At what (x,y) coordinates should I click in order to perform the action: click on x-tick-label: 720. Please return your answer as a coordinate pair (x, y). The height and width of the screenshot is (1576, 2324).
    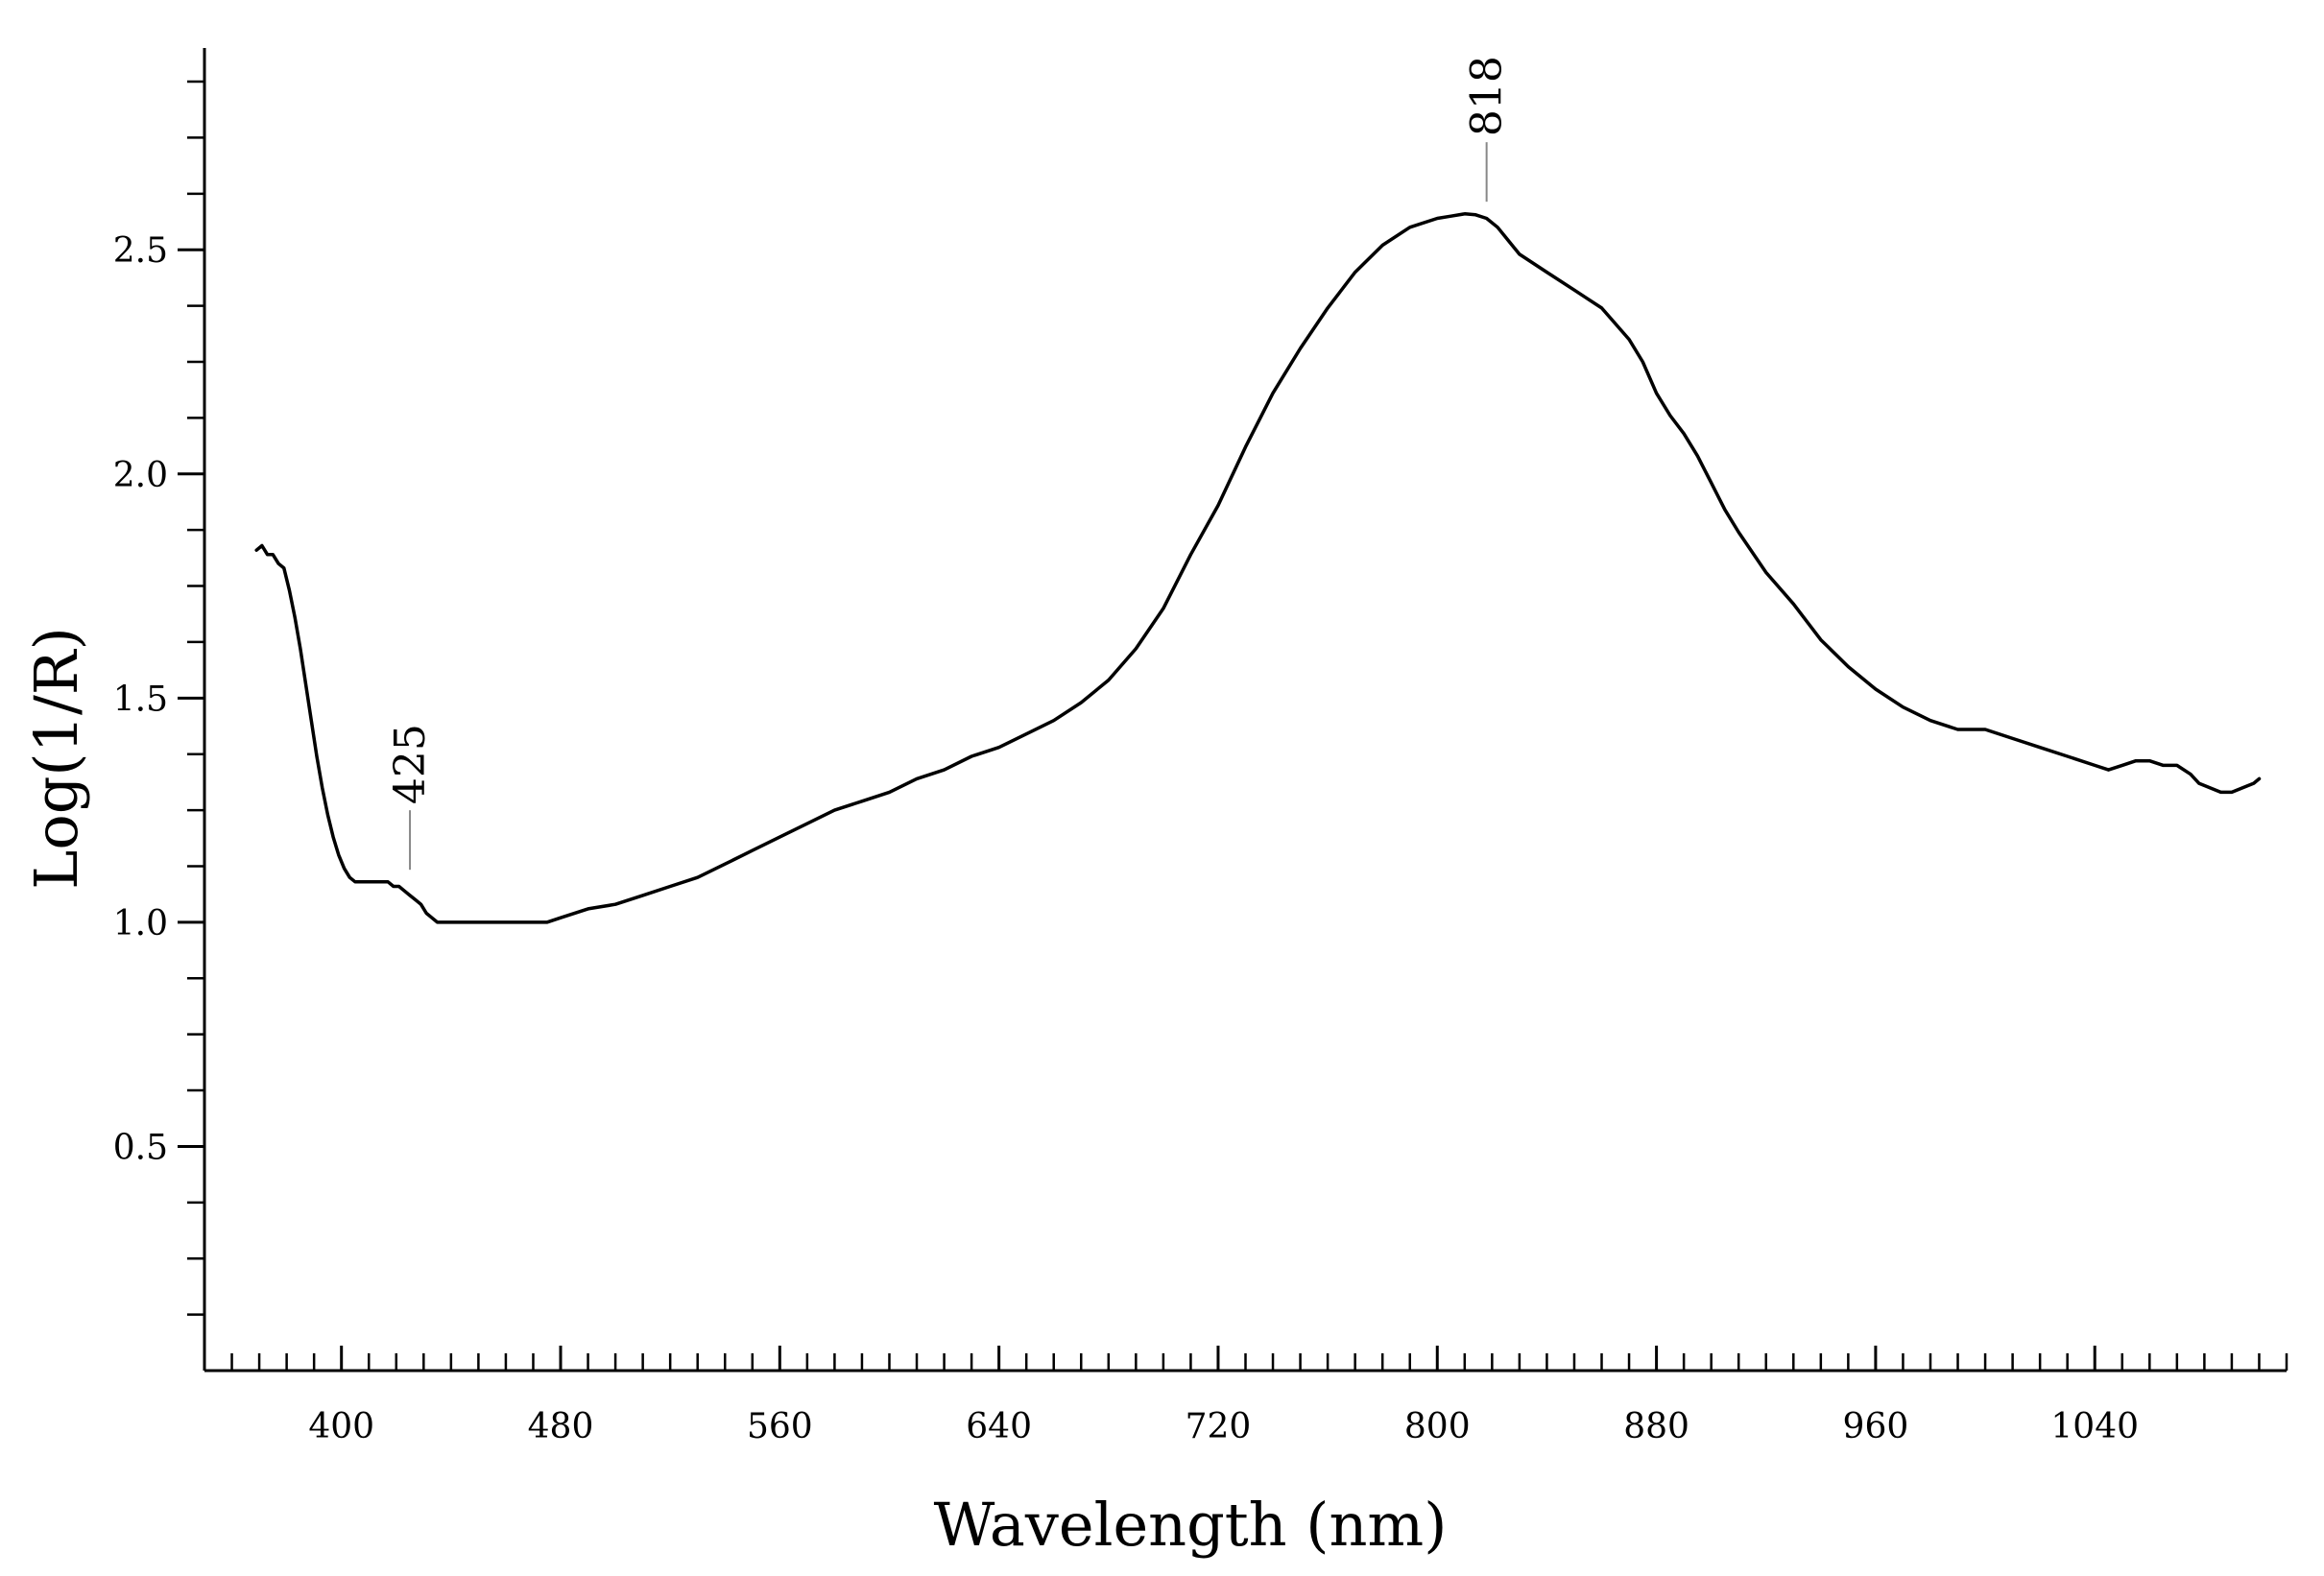
    Looking at the image, I should click on (1219, 1426).